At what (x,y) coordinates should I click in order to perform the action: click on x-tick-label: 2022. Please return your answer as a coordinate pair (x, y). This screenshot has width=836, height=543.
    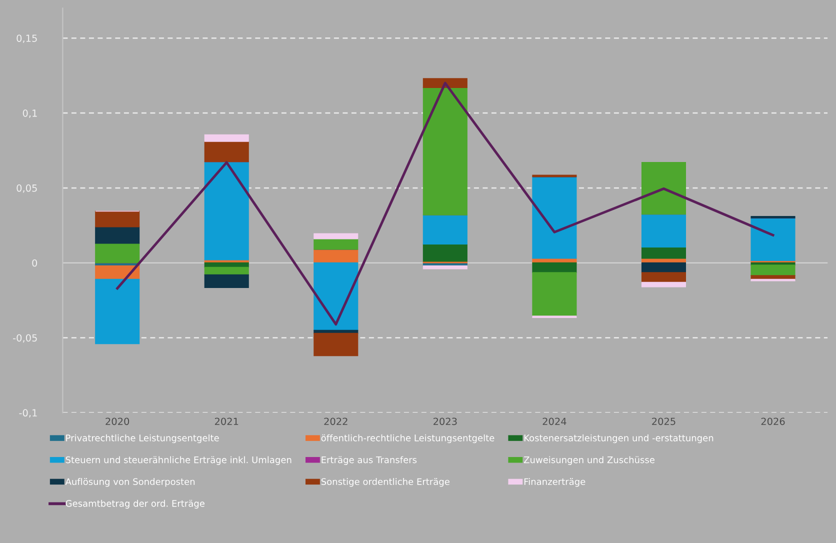
    Looking at the image, I should click on (336, 422).